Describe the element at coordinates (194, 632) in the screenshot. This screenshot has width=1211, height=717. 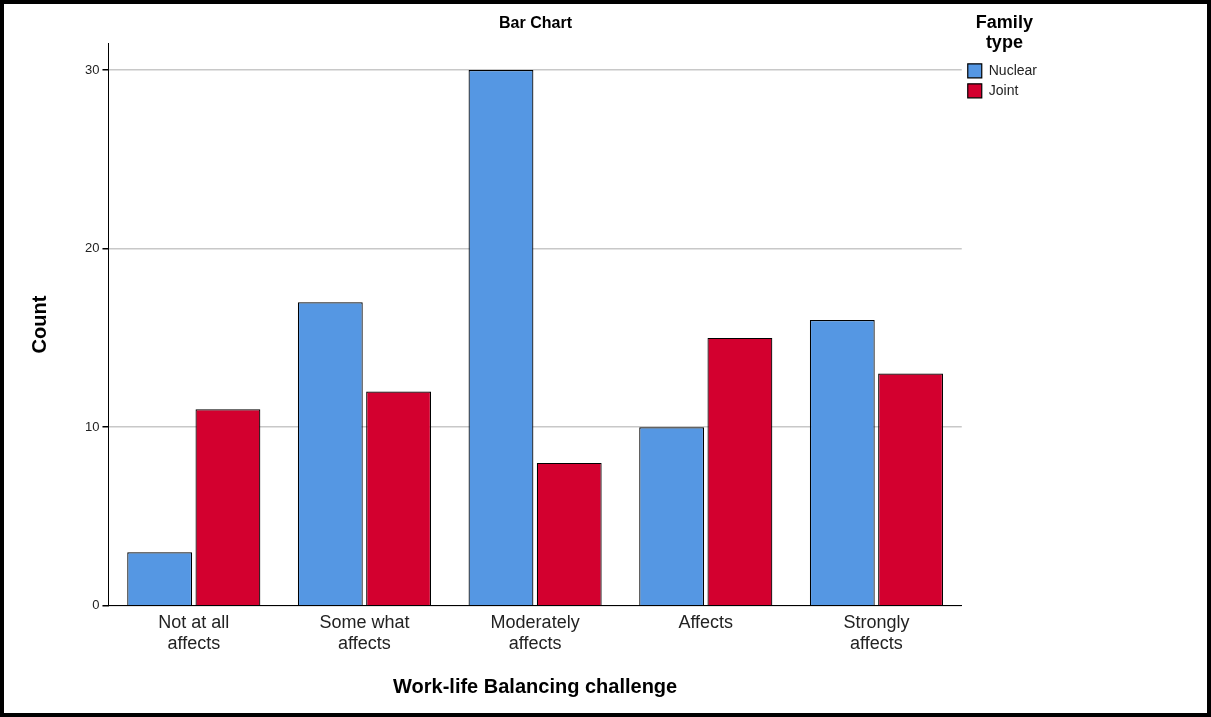
I see `x-tick-label: Not at all affects` at that location.